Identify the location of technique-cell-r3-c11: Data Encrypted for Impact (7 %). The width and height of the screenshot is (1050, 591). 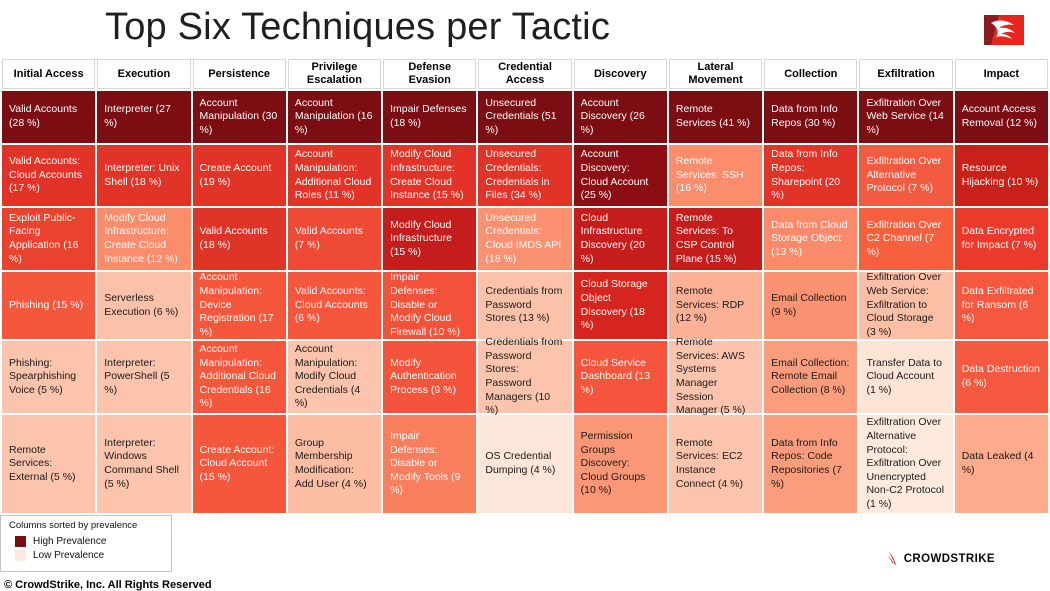
(1001, 239).